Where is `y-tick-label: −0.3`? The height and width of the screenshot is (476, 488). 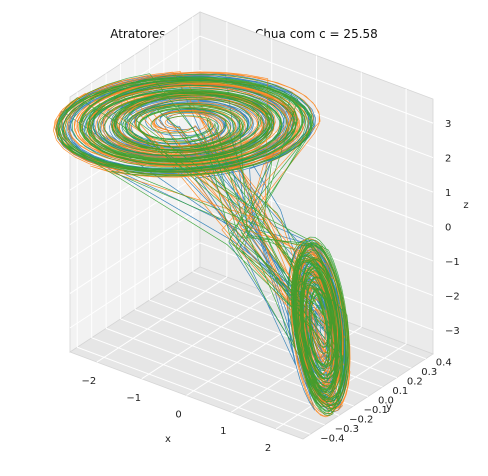
y-tick-label: −0.3 is located at coordinates (347, 429).